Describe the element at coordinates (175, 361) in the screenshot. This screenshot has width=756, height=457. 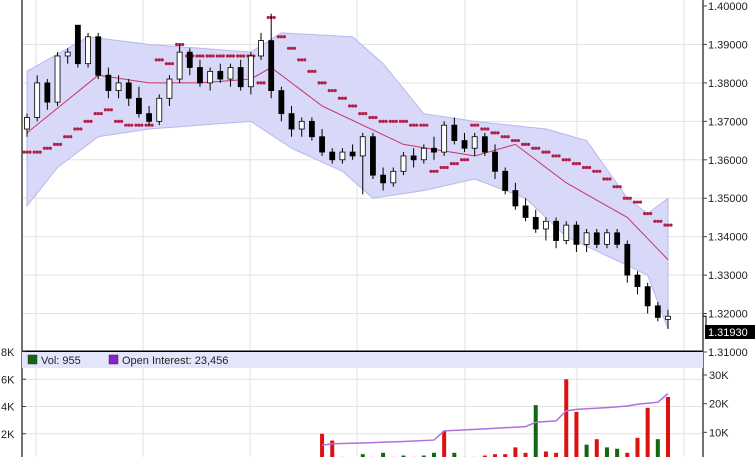
I see `oi-legend-label: Open Interest: 23,456` at that location.